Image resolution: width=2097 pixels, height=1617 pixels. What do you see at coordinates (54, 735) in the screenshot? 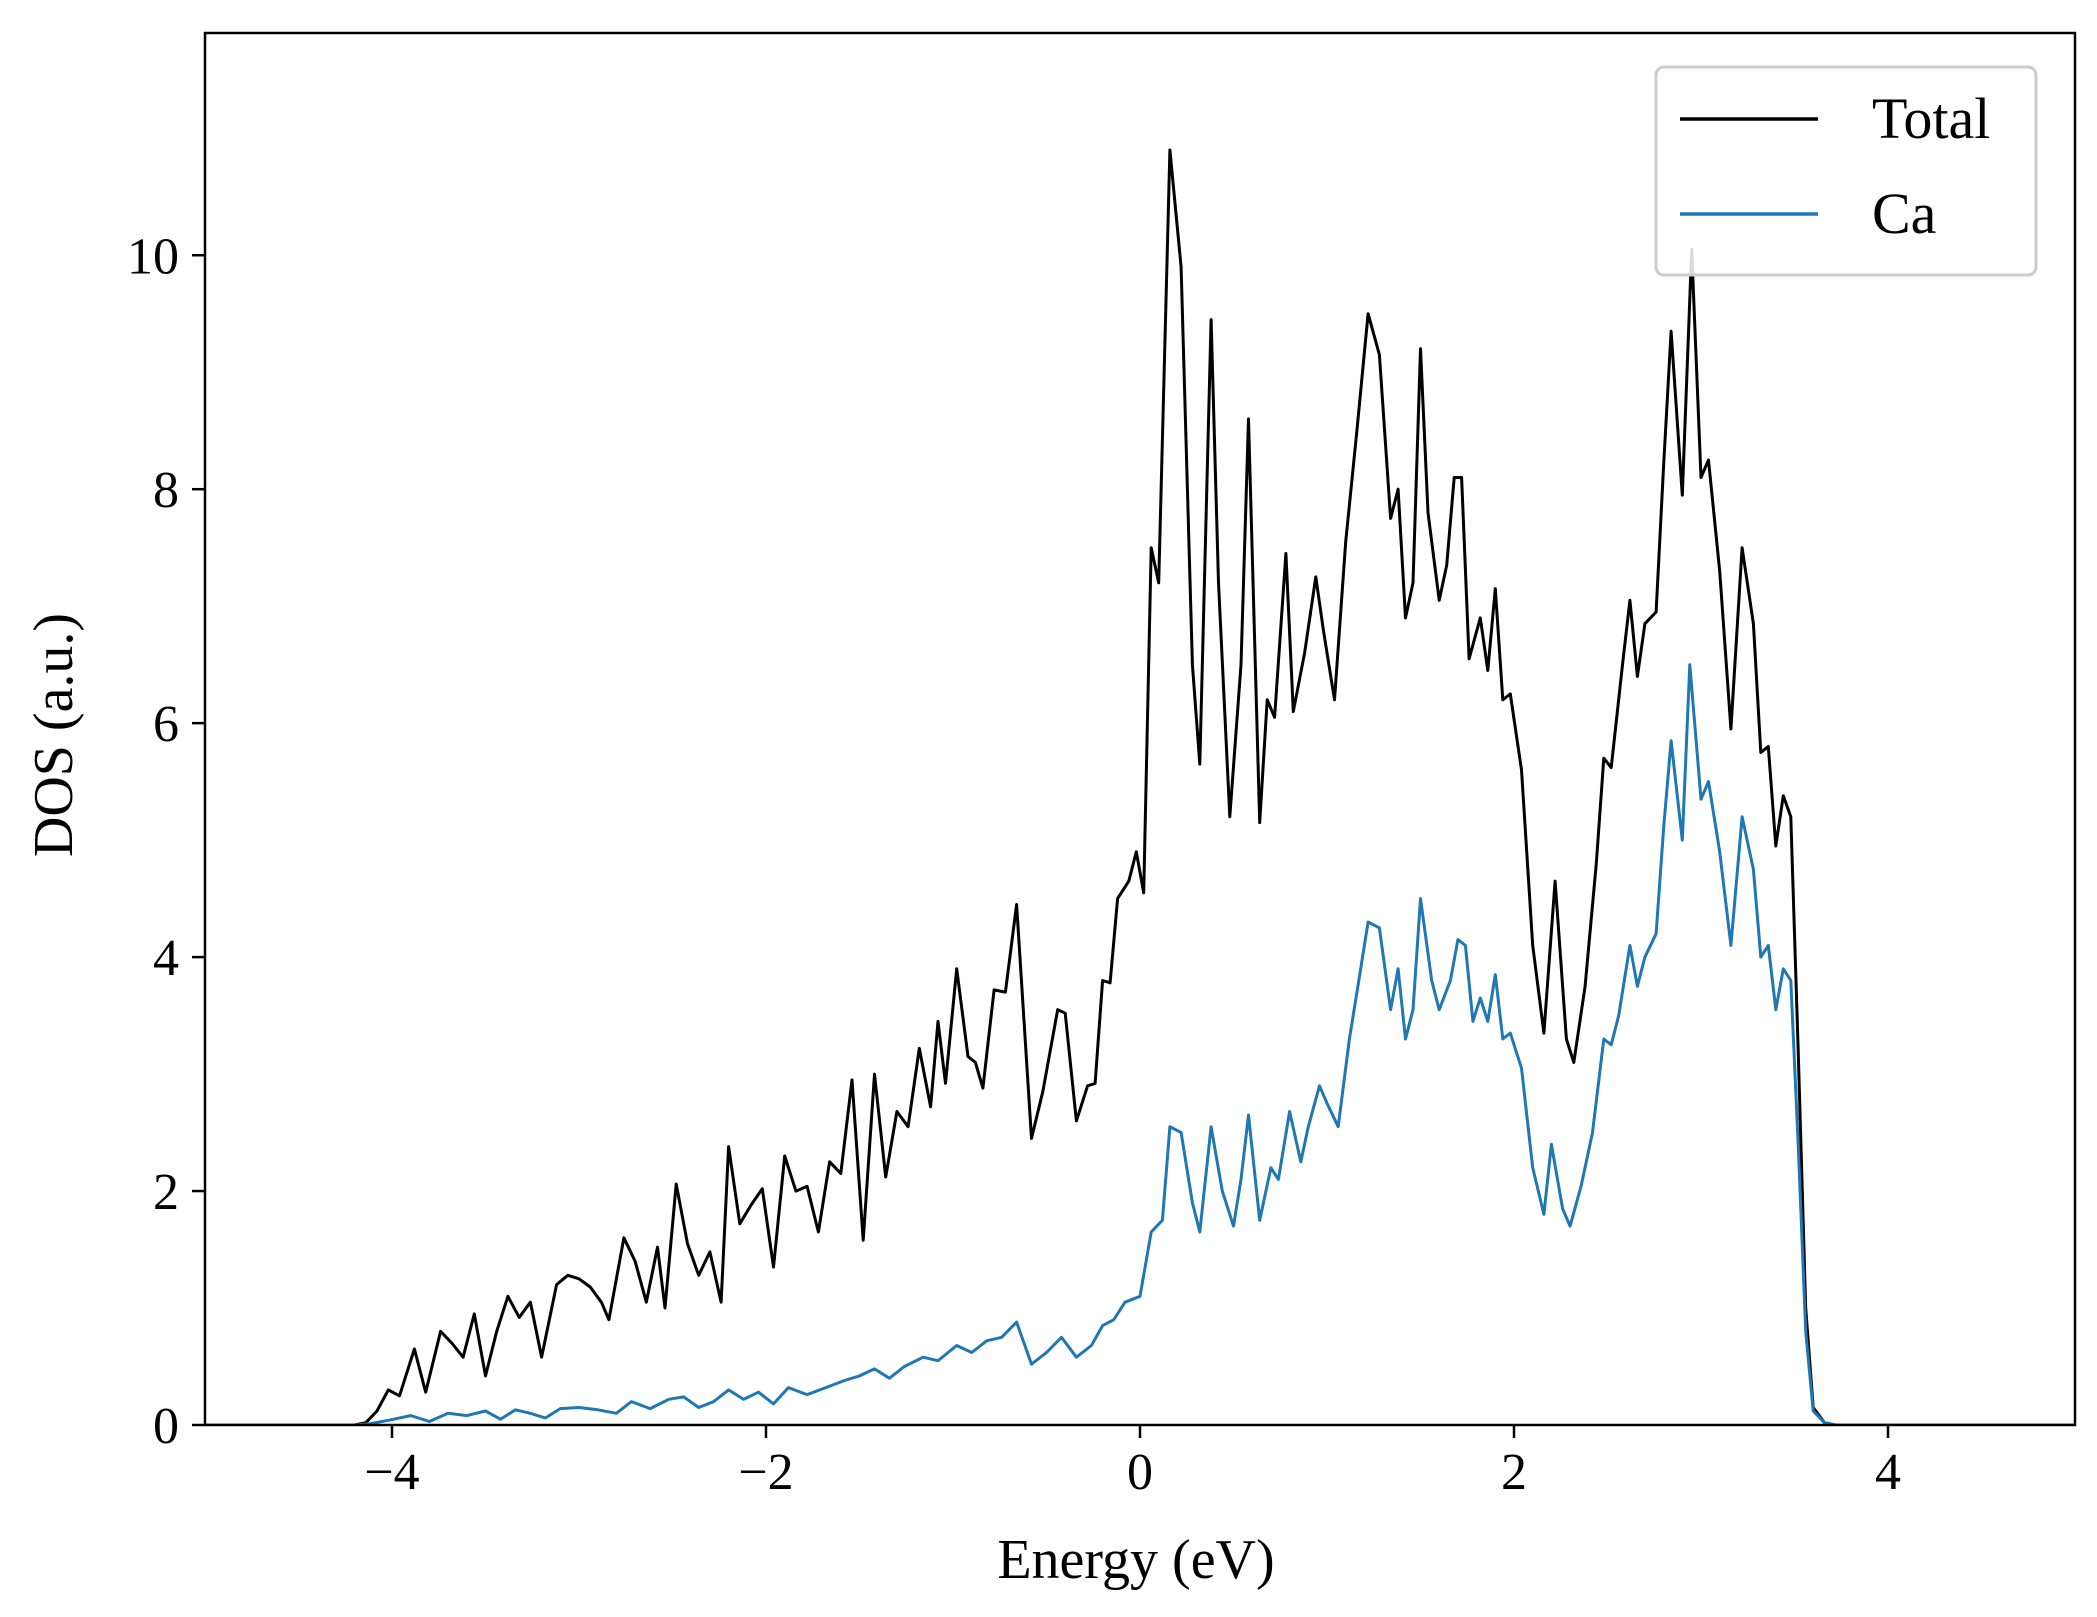
I see `y-axis-label: DOS (a.u.)` at bounding box center [54, 735].